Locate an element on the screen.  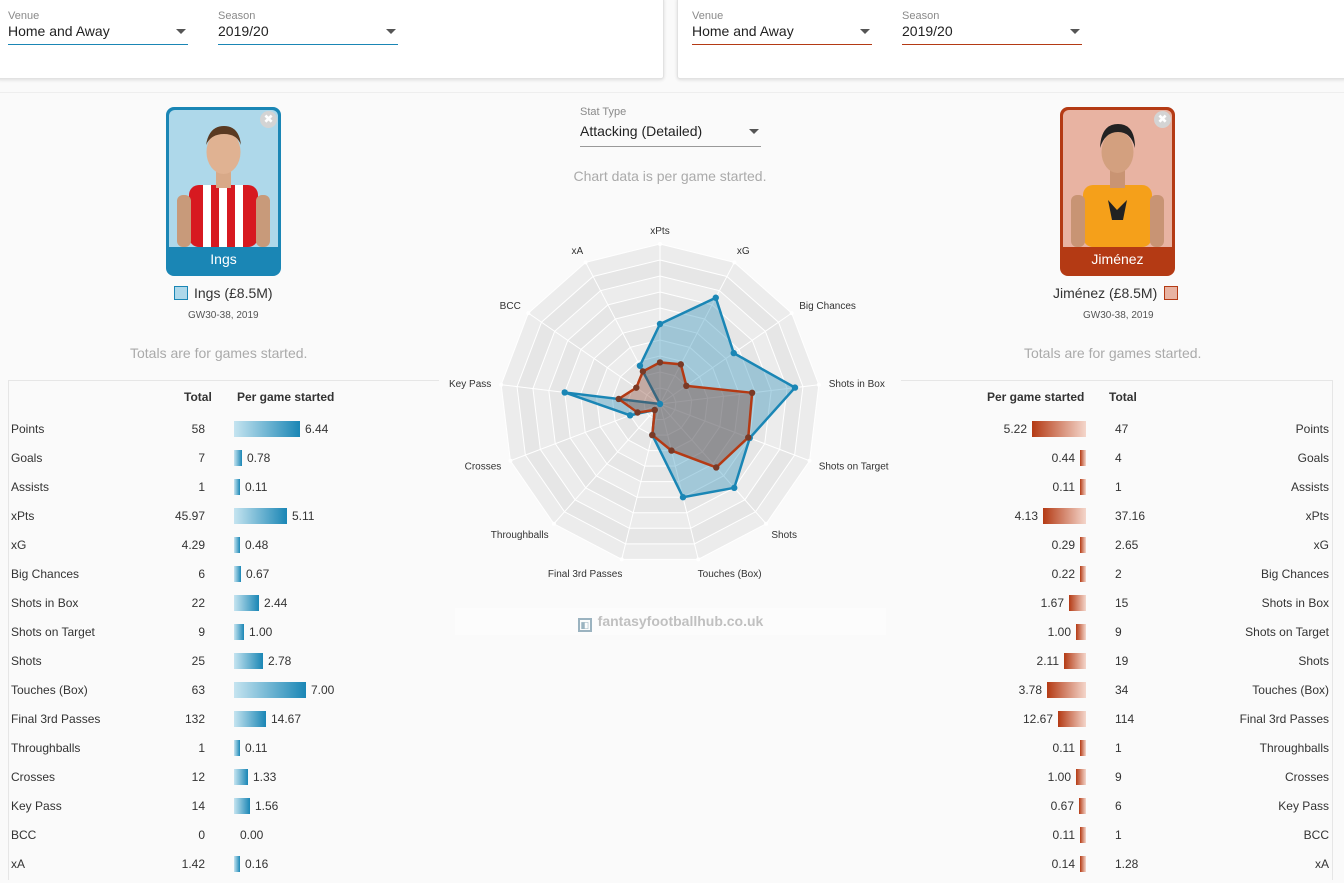
stat-per-game: 12.67 is located at coordinates (1037, 719).